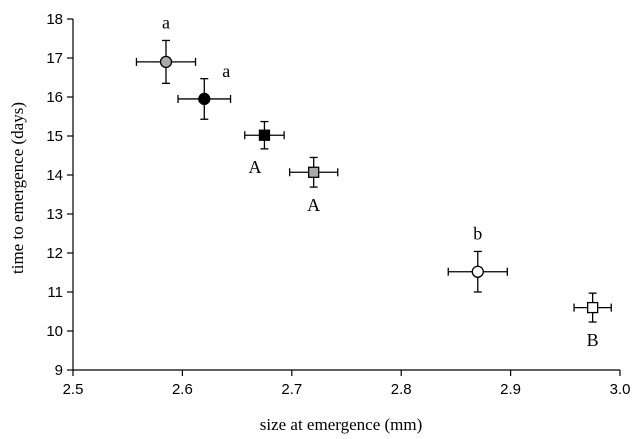 This screenshot has width=633, height=439. I want to click on x-axis-title: size at emergence (mm), so click(341, 424).